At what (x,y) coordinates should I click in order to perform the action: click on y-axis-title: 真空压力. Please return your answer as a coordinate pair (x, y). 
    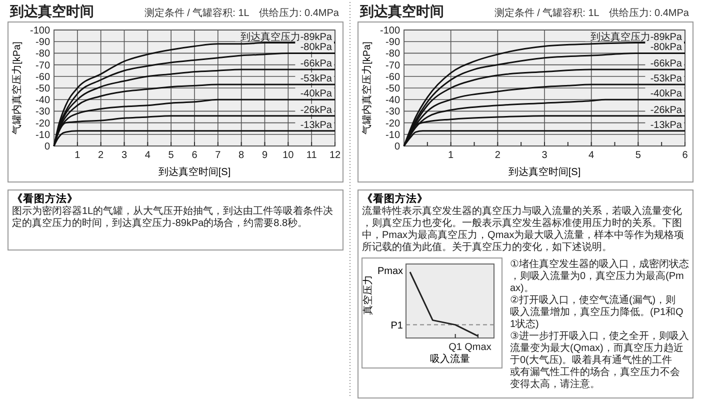
    Looking at the image, I should click on (368, 295).